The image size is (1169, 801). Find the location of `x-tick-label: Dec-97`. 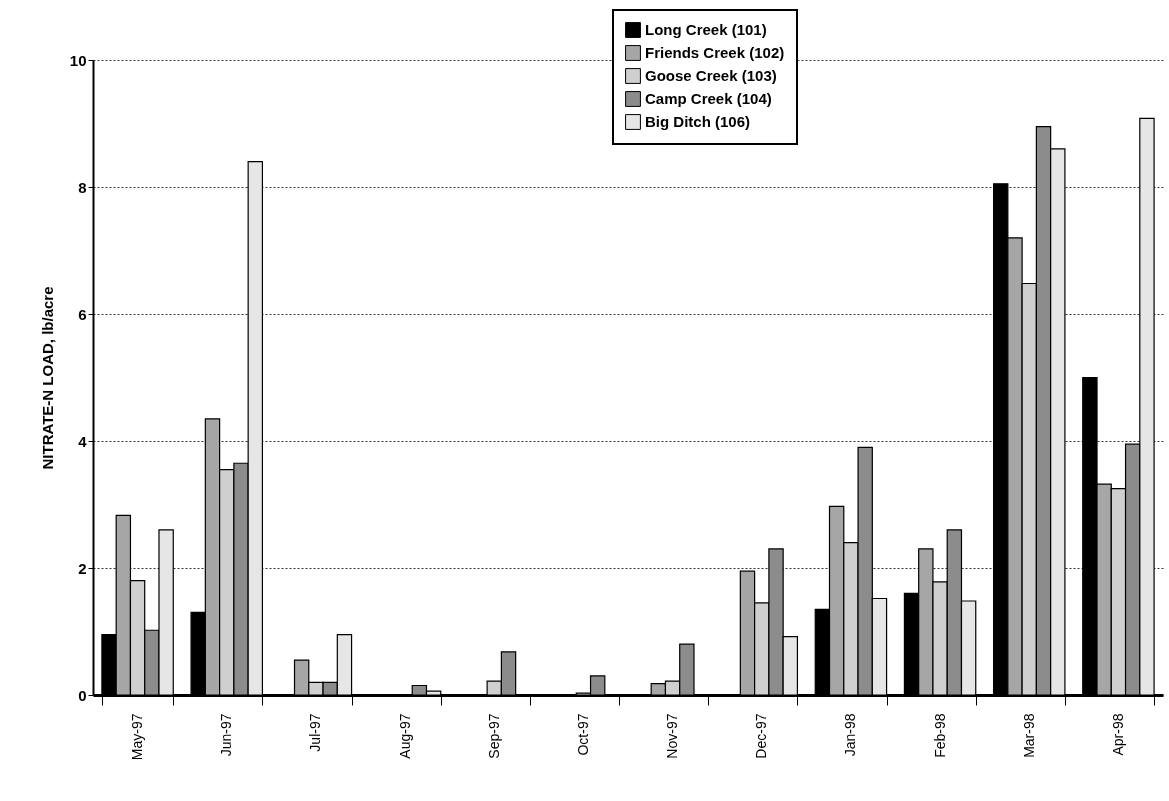

x-tick-label: Dec-97 is located at coordinates (761, 736).